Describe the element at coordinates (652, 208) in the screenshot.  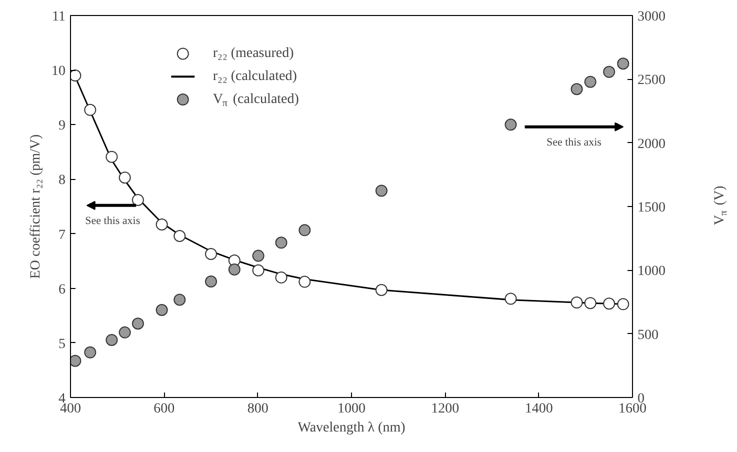
I see `y2-tick-label: 1500` at that location.